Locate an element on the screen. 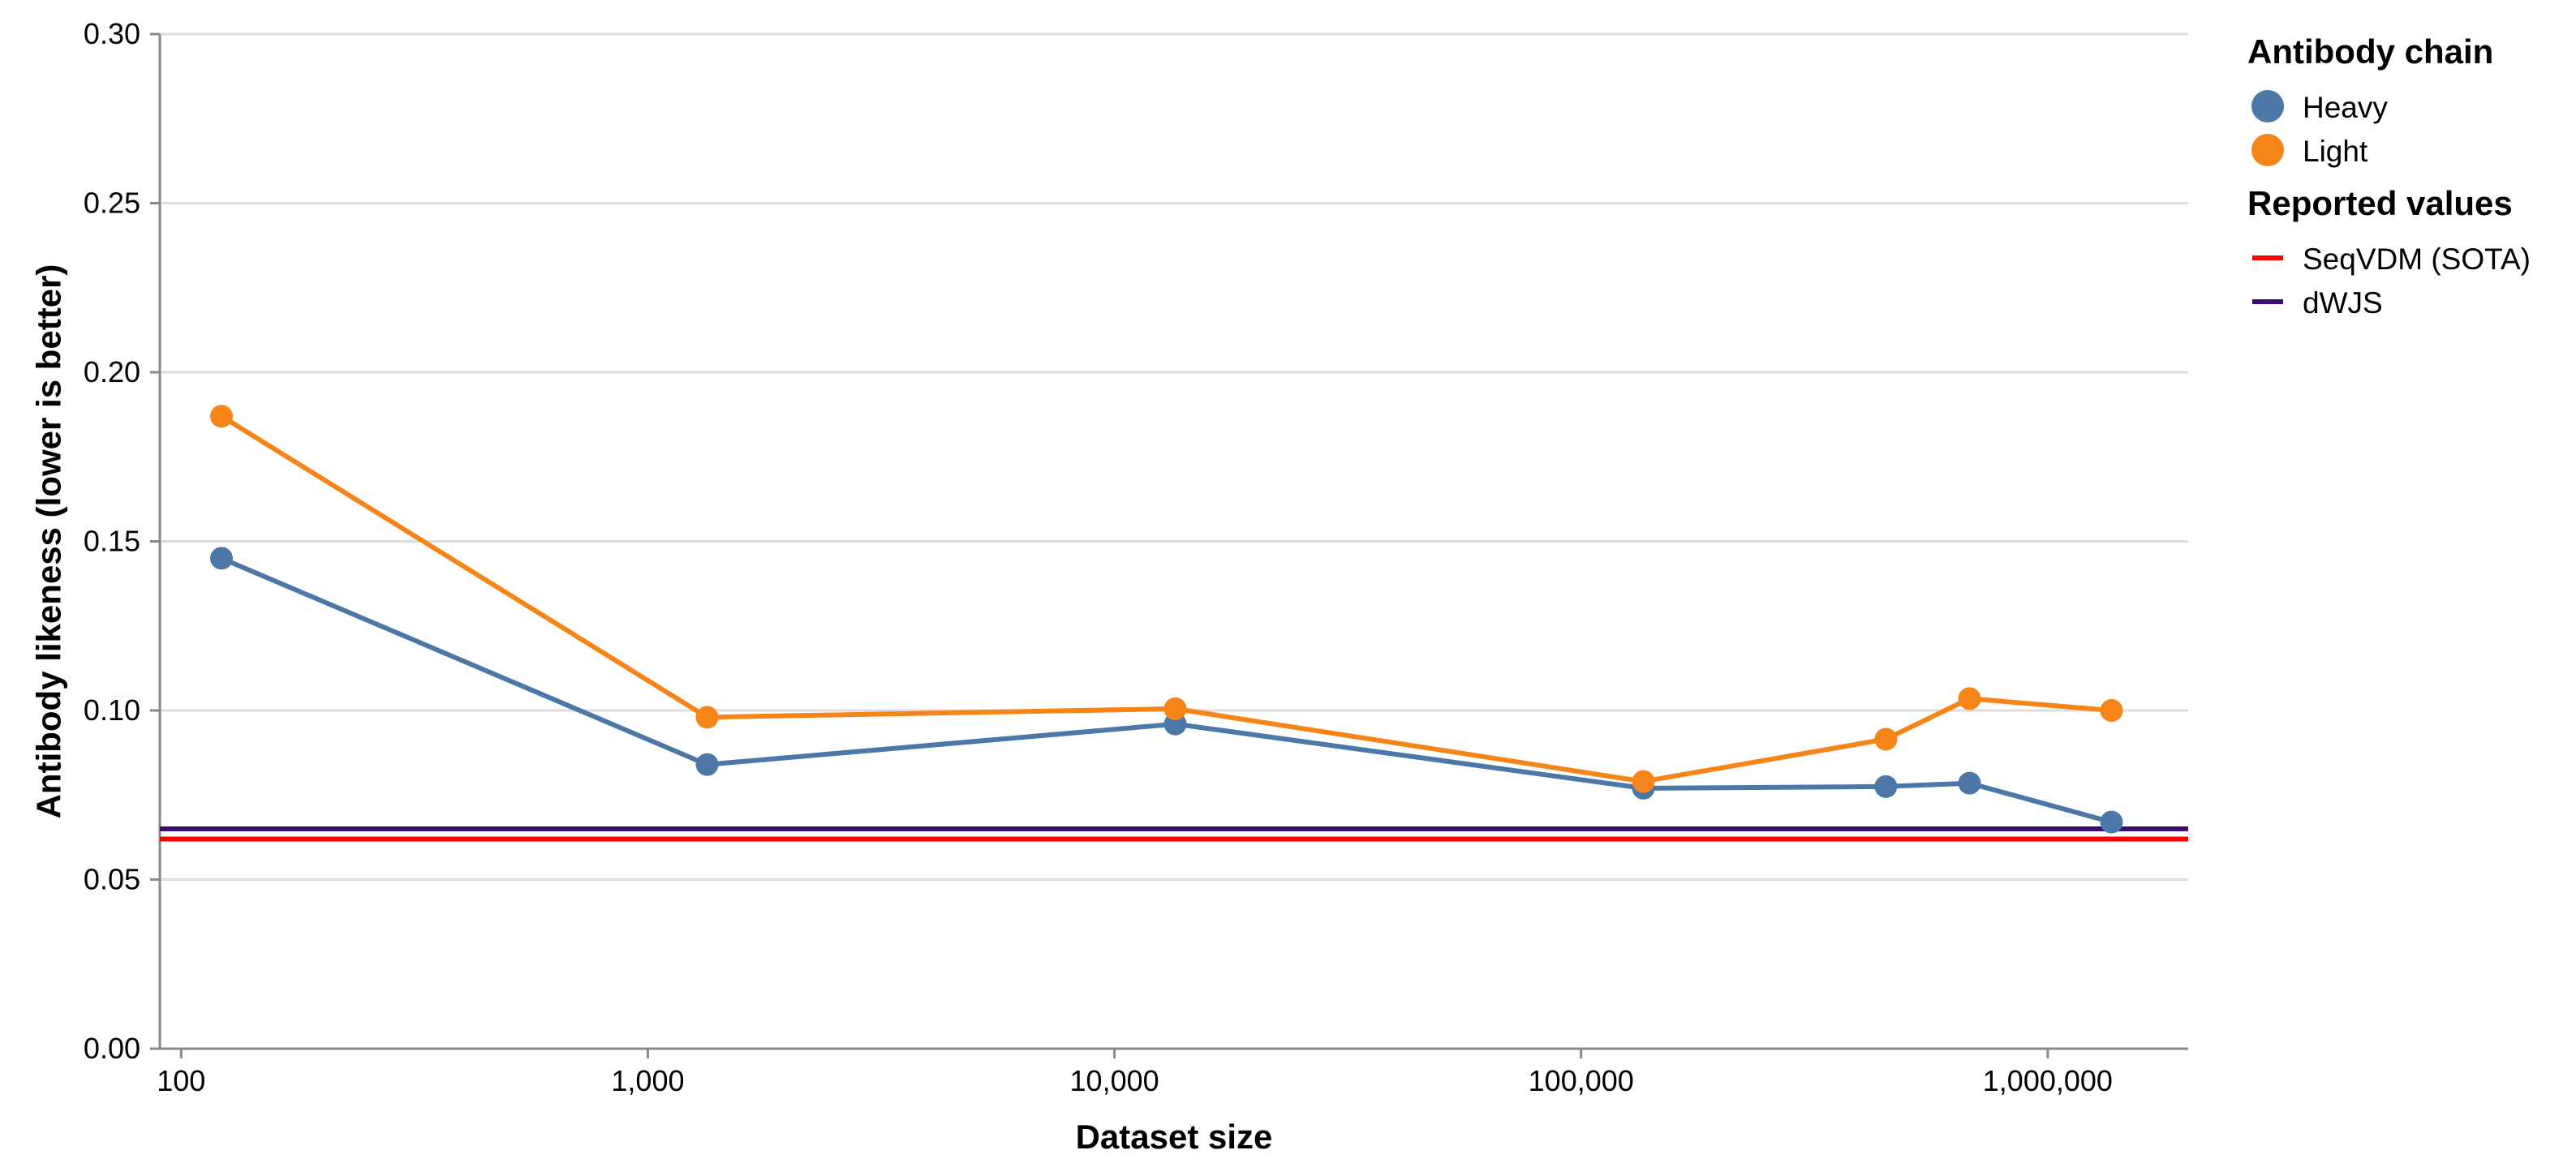 The width and height of the screenshot is (2576, 1176). legend-item-label: dWJS is located at coordinates (2343, 303).